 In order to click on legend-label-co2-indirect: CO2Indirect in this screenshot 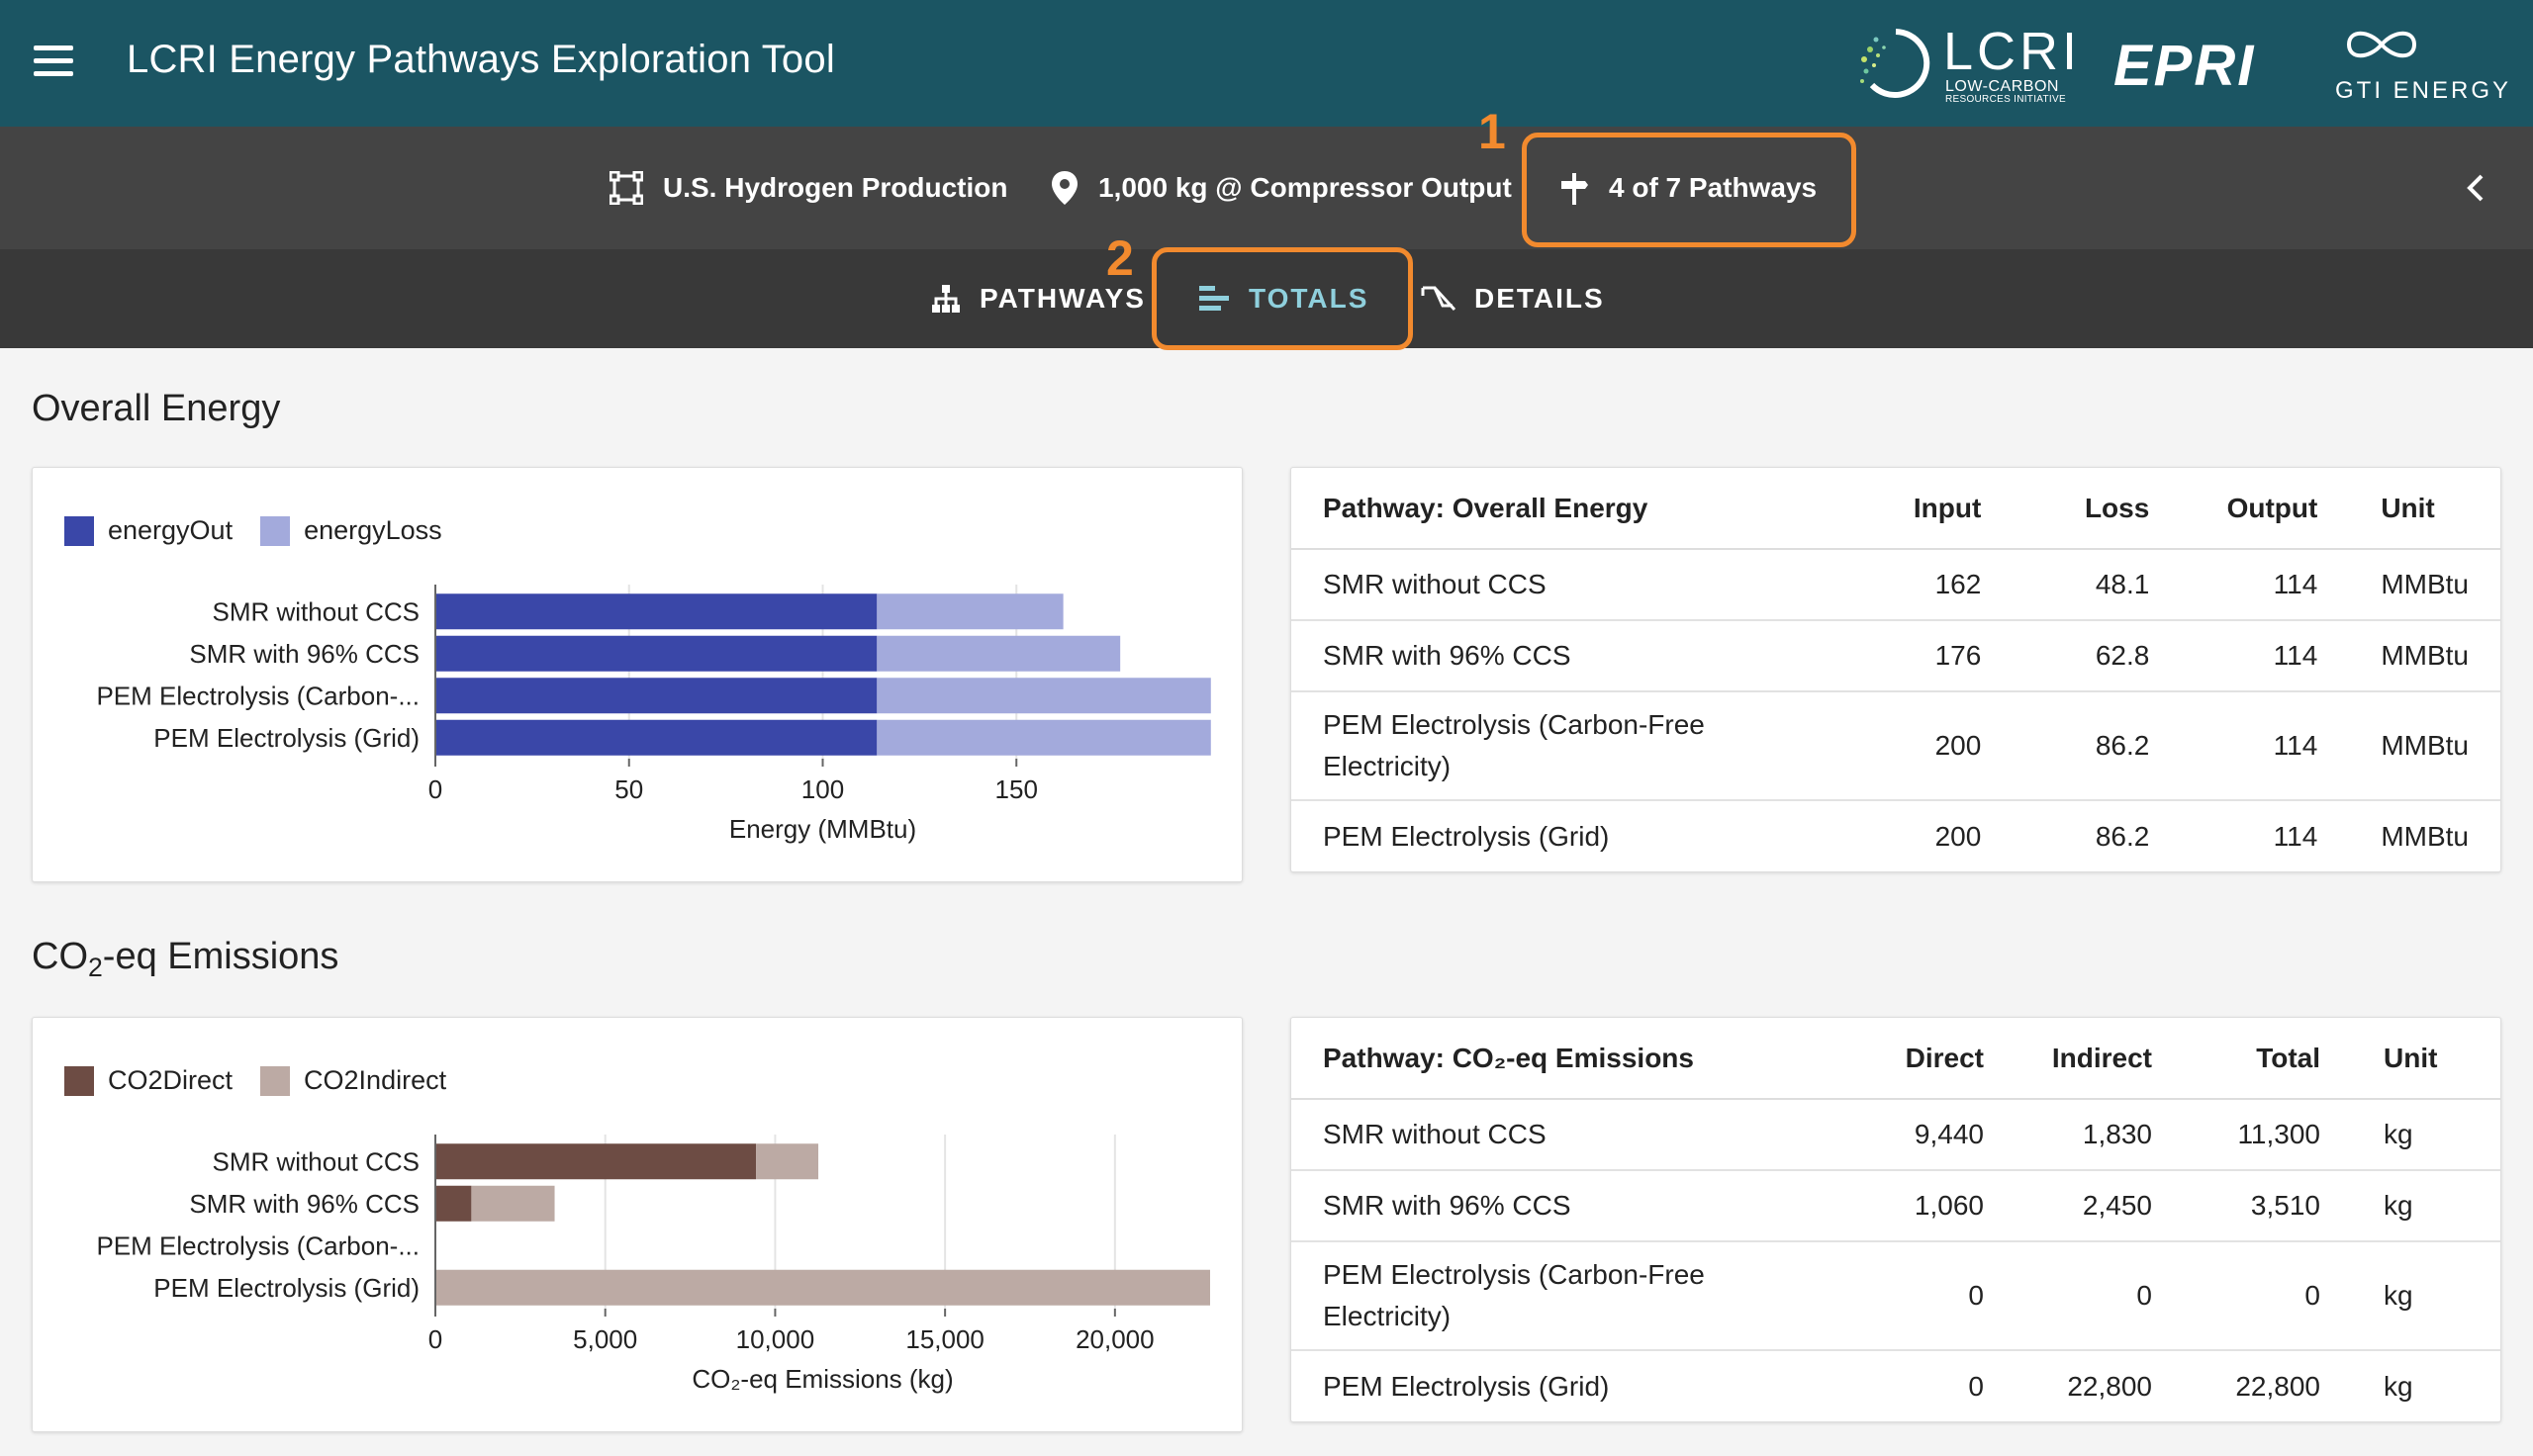, I will do `click(376, 1080)`.